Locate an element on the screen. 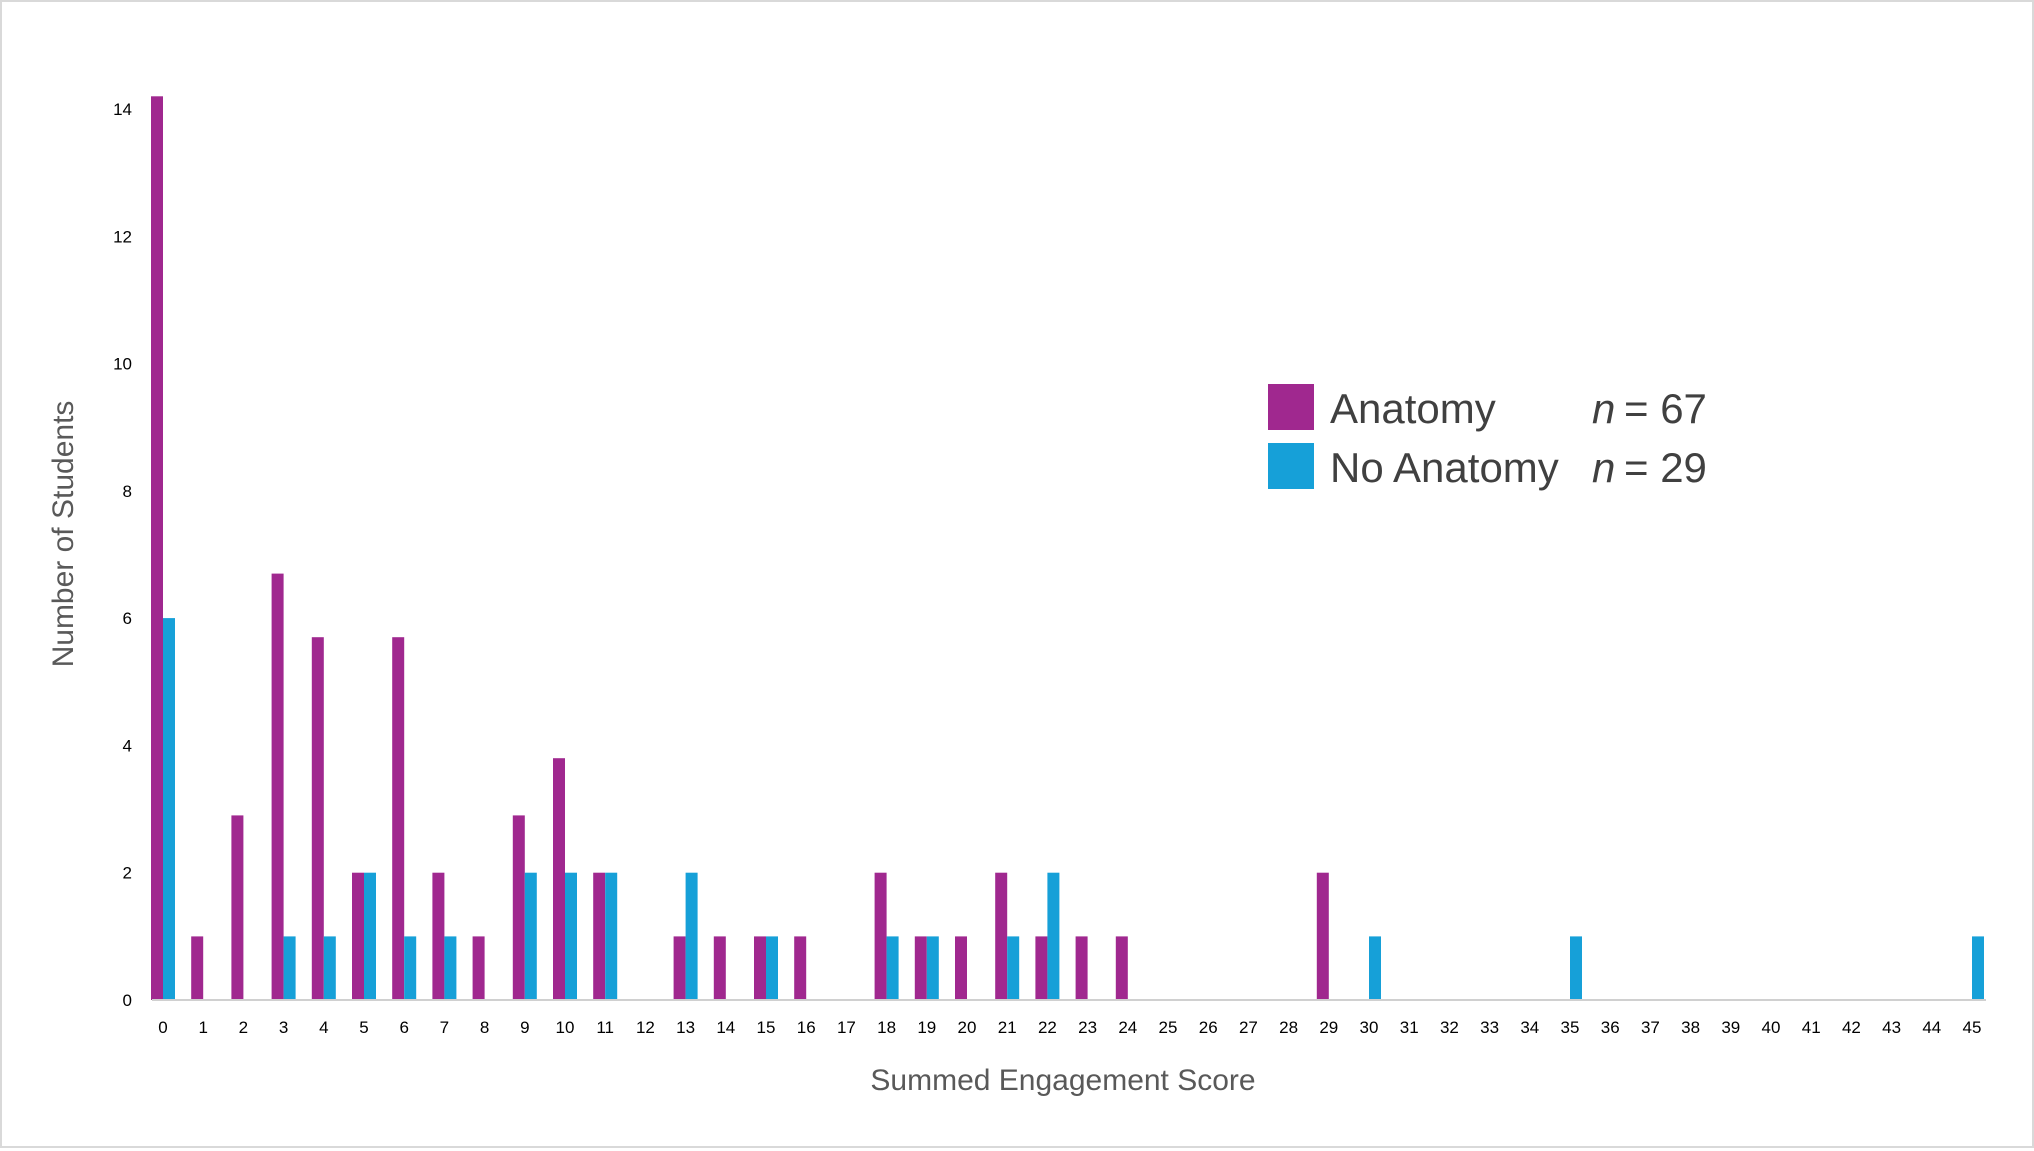  x-tick-label: 13 is located at coordinates (685, 1027).